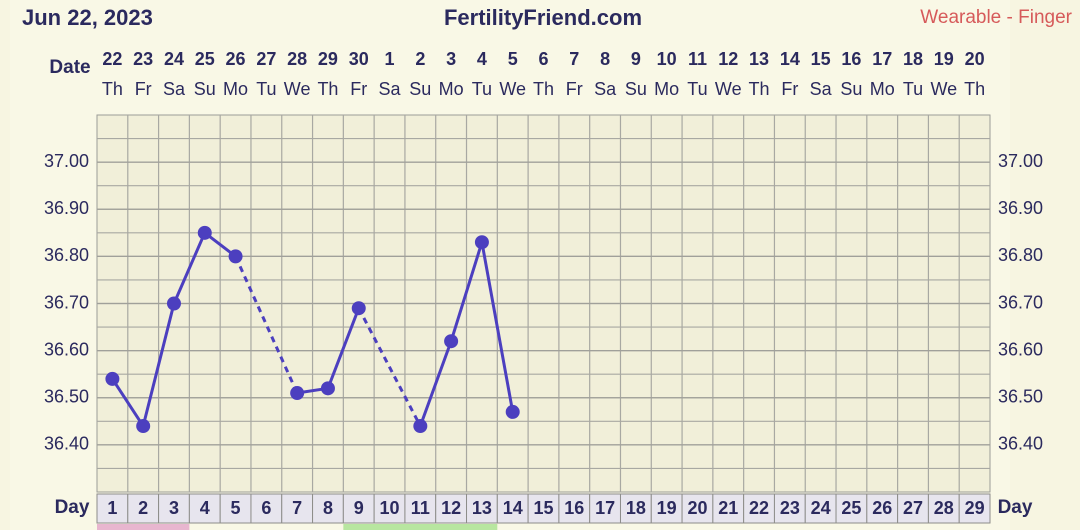  Describe the element at coordinates (759, 59) in the screenshot. I see `date-label: 13` at that location.